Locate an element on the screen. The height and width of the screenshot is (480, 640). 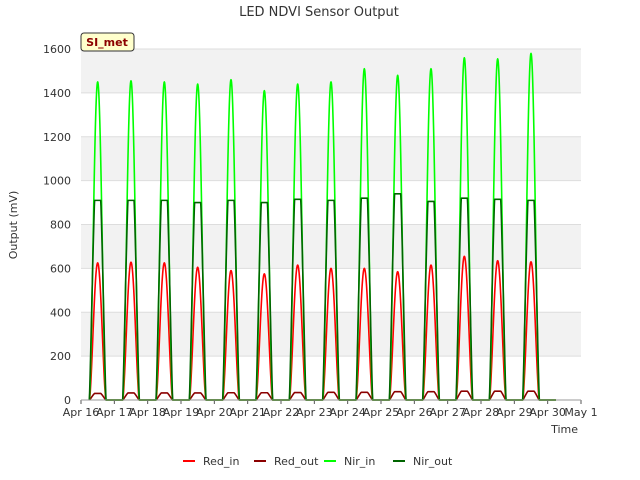
legend-entry: Red_in is located at coordinates (211, 461).